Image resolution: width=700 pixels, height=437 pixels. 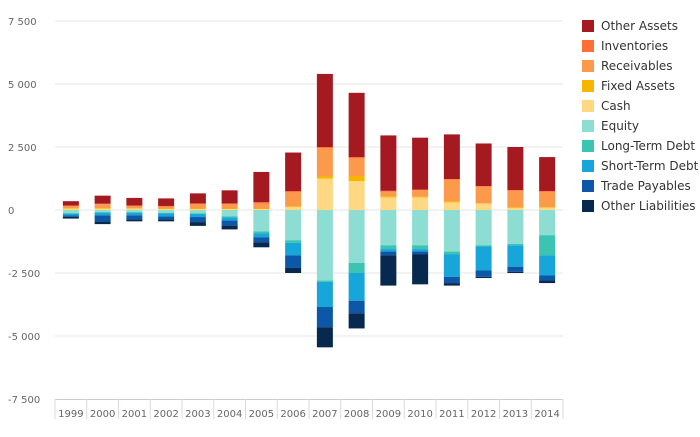 What do you see at coordinates (197, 414) in the screenshot?
I see `x-tick-label: 2003` at bounding box center [197, 414].